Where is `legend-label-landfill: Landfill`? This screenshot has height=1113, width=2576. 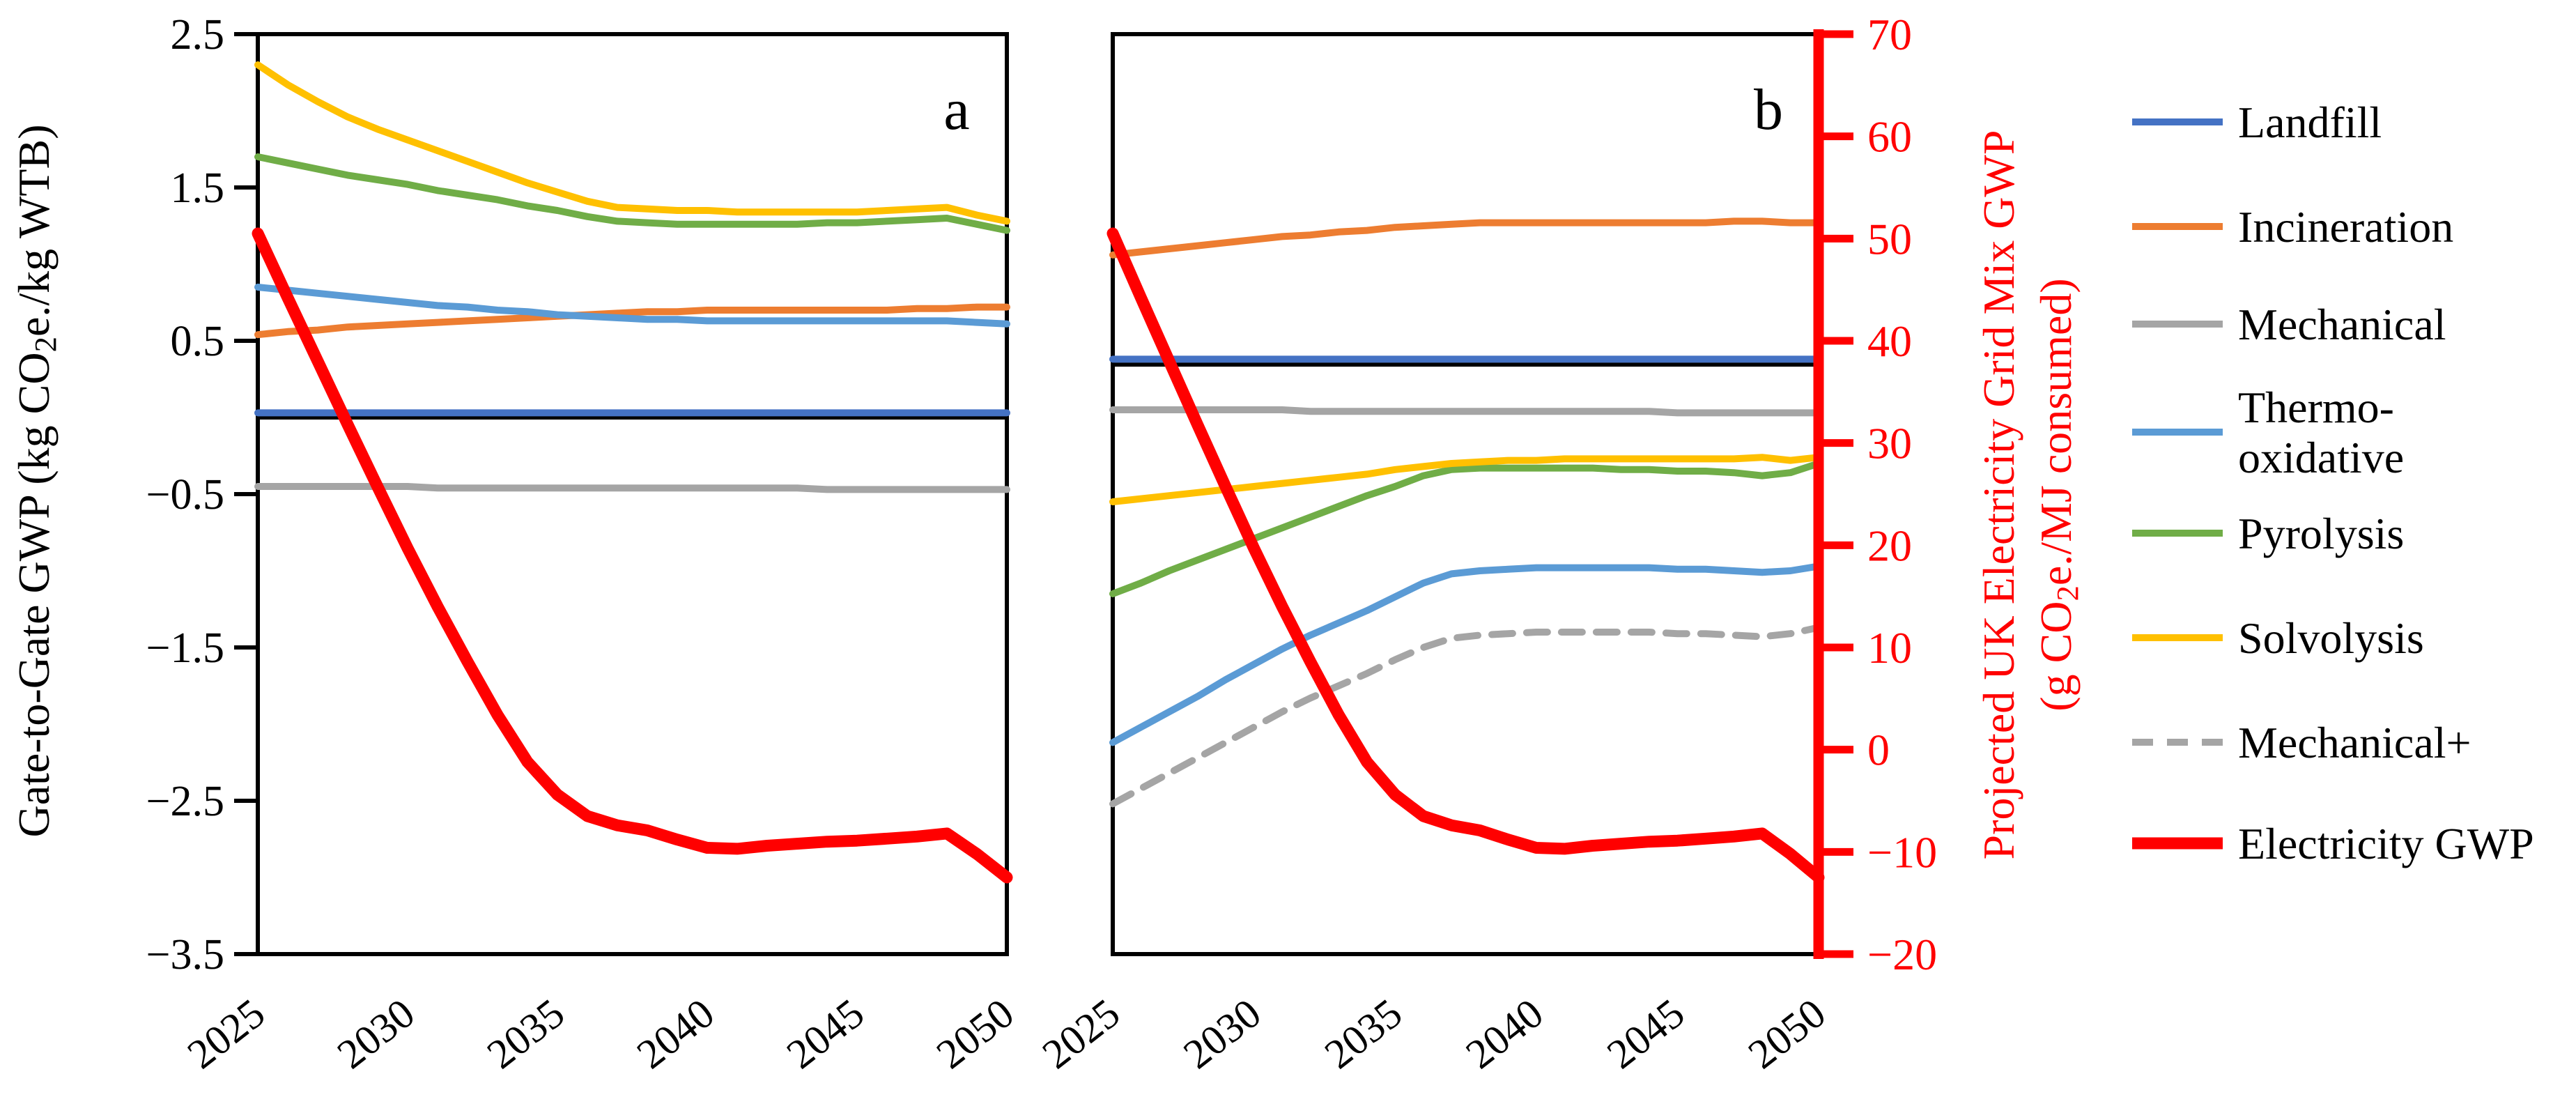 legend-label-landfill: Landfill is located at coordinates (2310, 122).